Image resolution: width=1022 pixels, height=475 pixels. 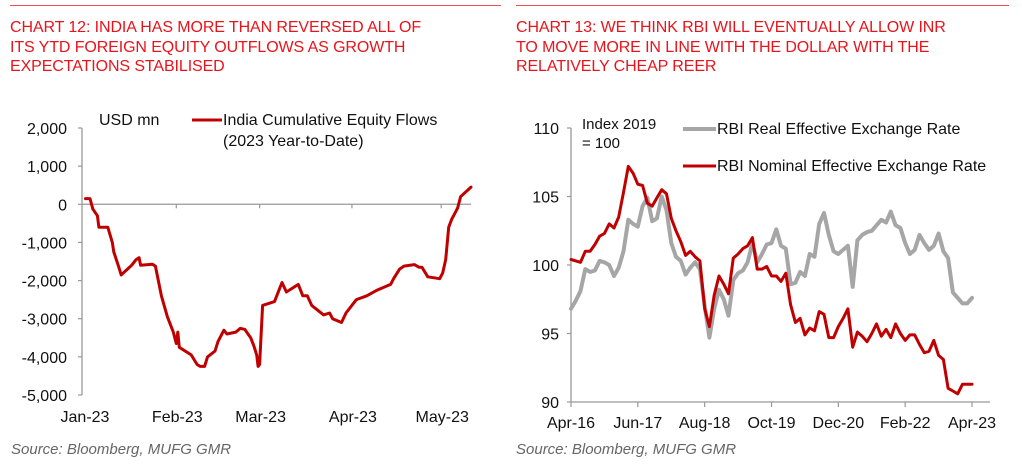 I want to click on chart12-x-tick-label: Jan-23, so click(x=85, y=417).